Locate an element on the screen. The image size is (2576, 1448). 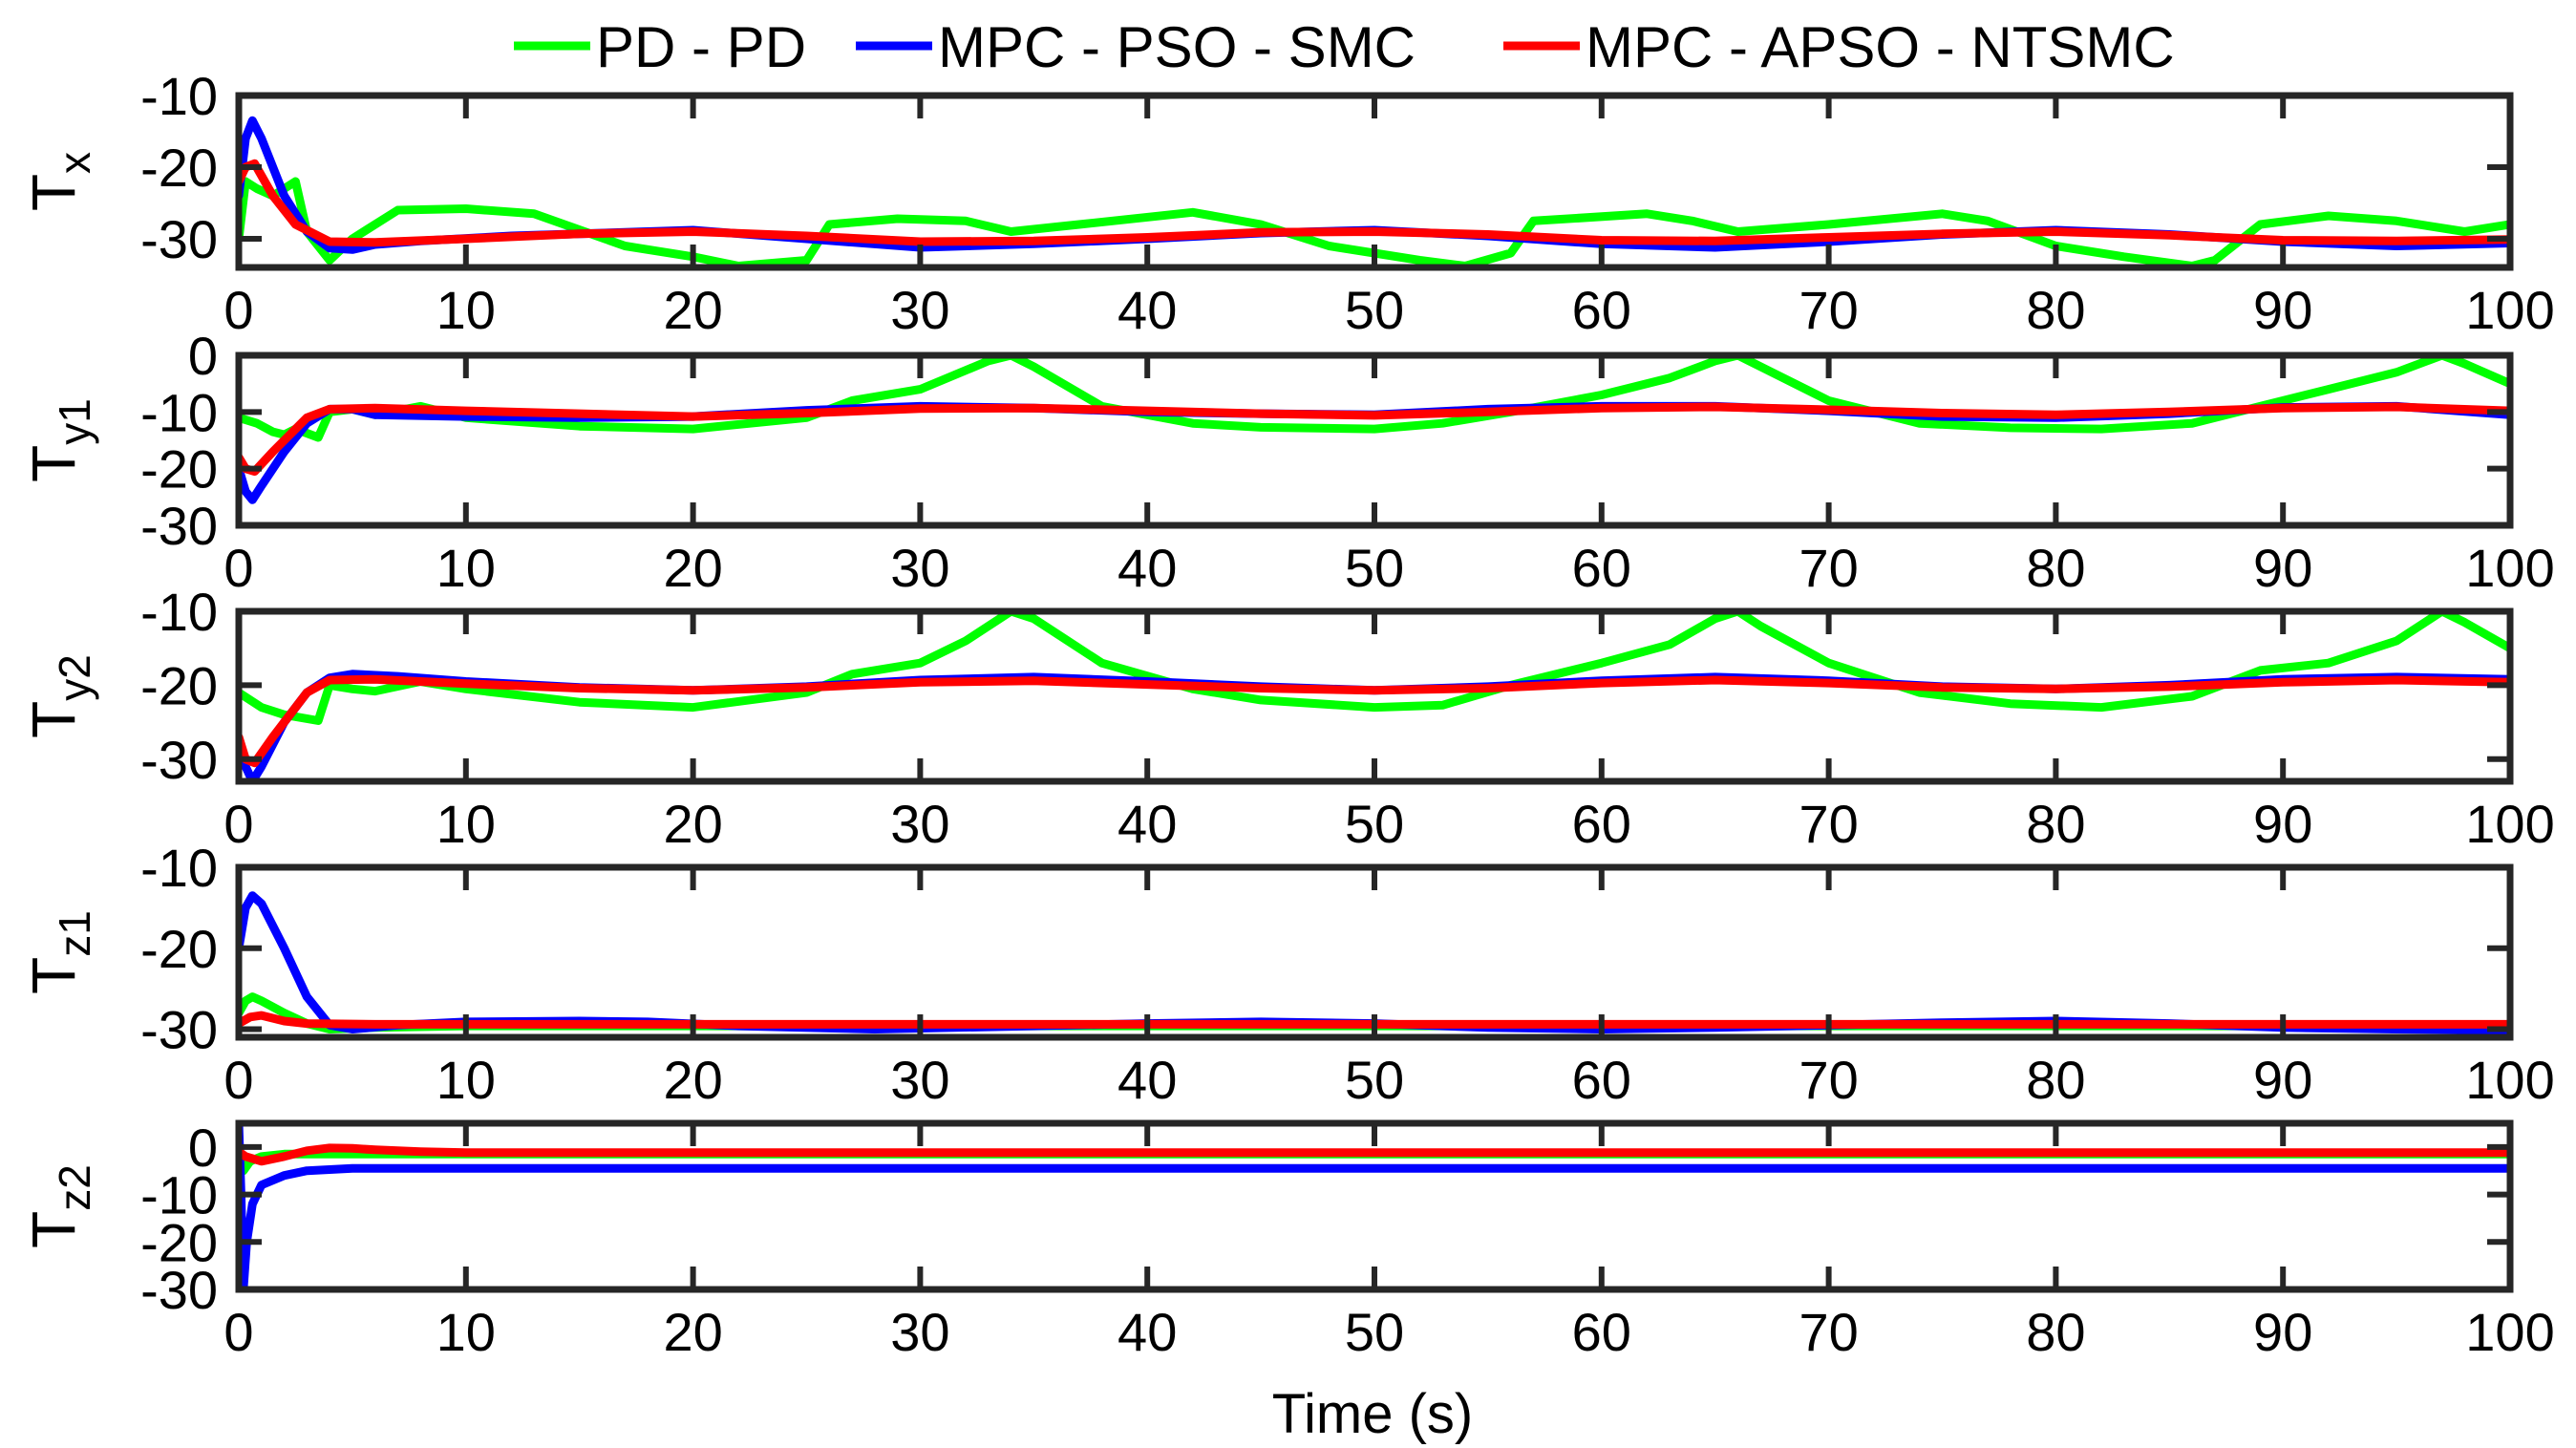
legend-label-mpc-apso-ntsmc: MPC - APSO - NTSMC is located at coordinates (1880, 47).